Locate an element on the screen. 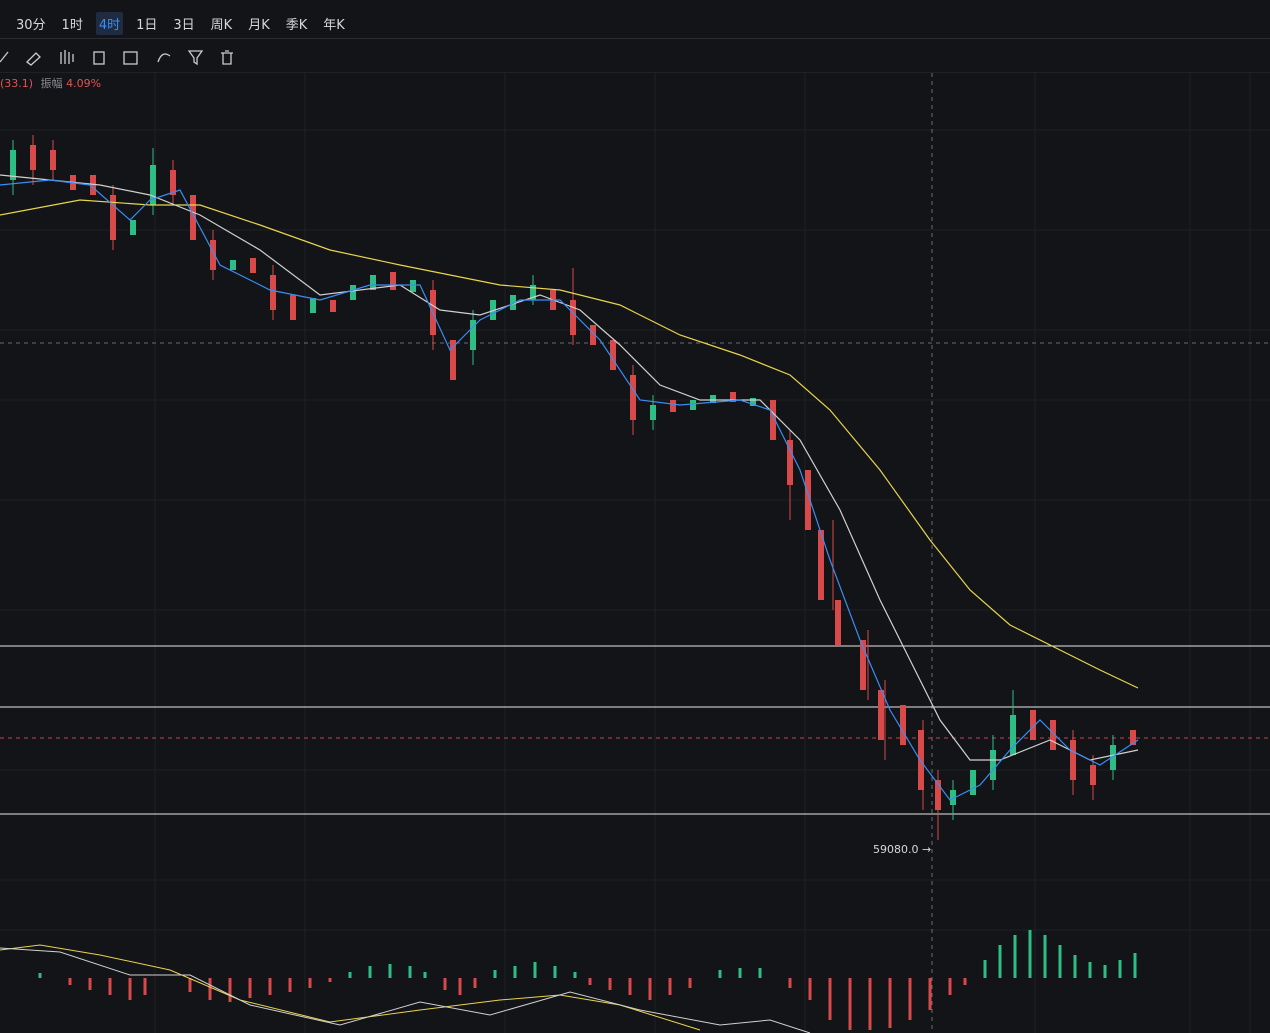 The height and width of the screenshot is (1033, 1270). info-line: (33.1) 振幅 4.09% is located at coordinates (50, 83).